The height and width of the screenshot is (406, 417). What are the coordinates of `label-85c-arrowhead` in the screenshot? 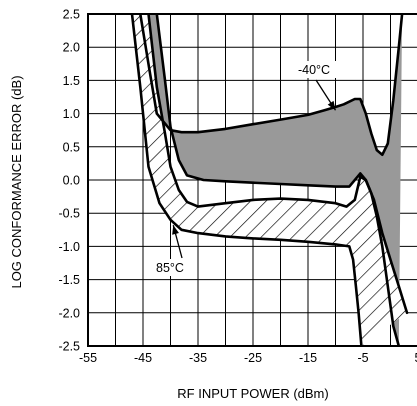 It's located at (175, 230).